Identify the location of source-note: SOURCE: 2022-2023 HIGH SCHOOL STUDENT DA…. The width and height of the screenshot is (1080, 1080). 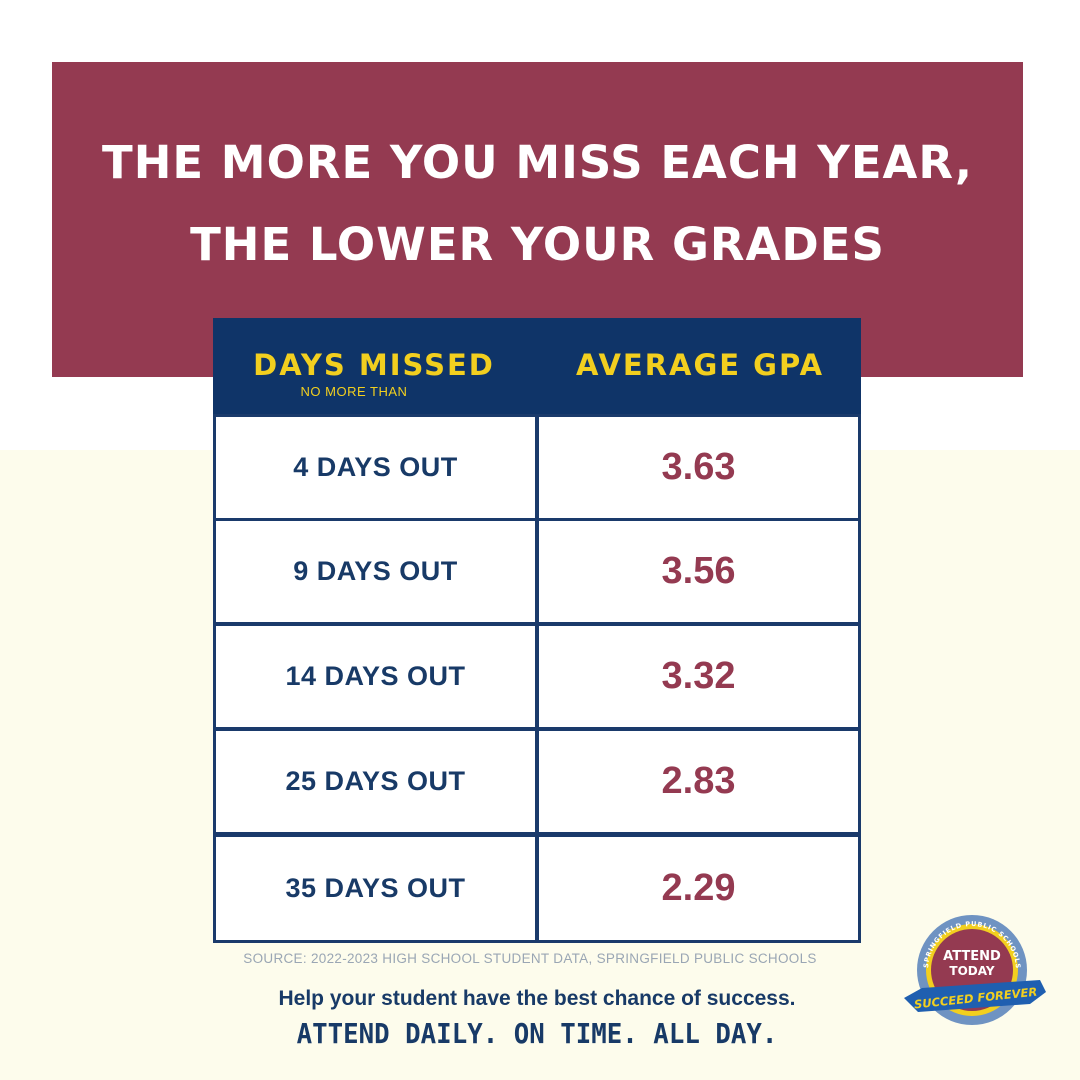
(530, 958).